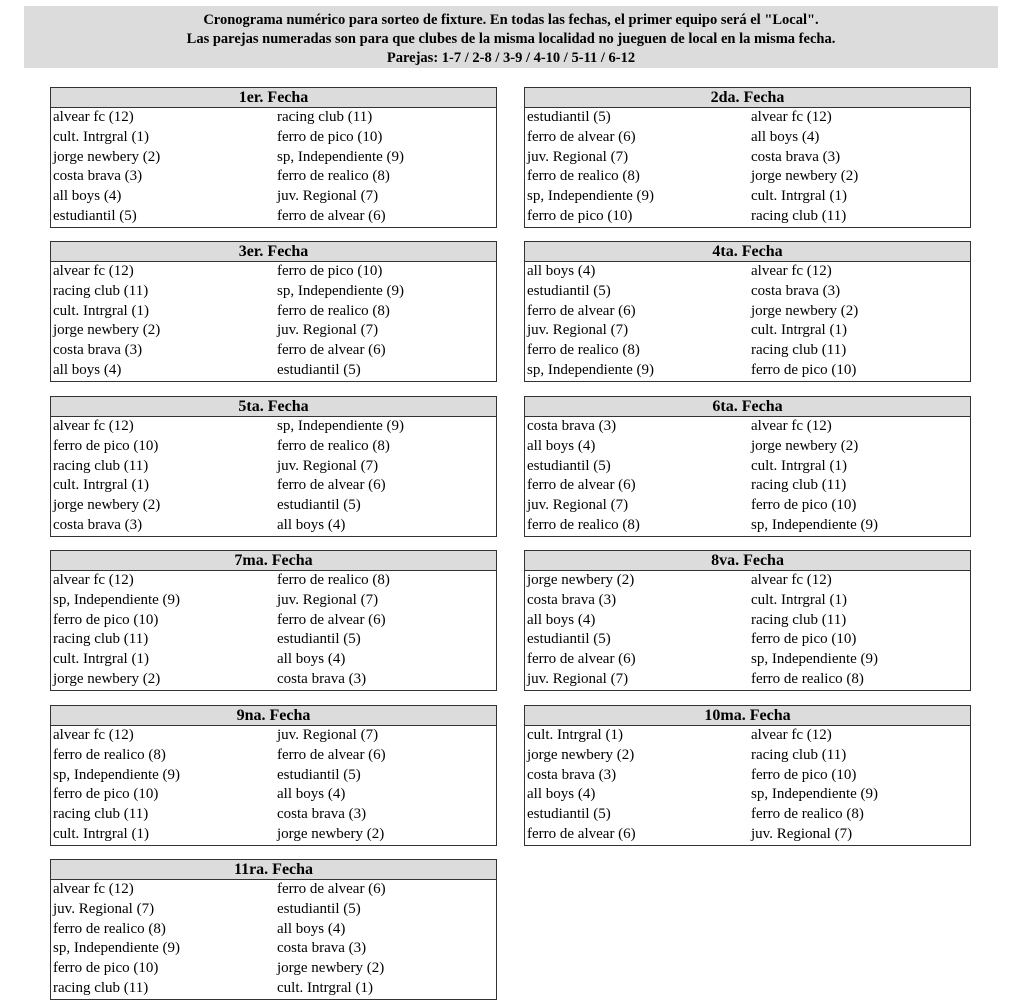 This screenshot has width=1024, height=1006. What do you see at coordinates (273, 252) in the screenshot?
I see `fecha-title: 3er. Fecha` at bounding box center [273, 252].